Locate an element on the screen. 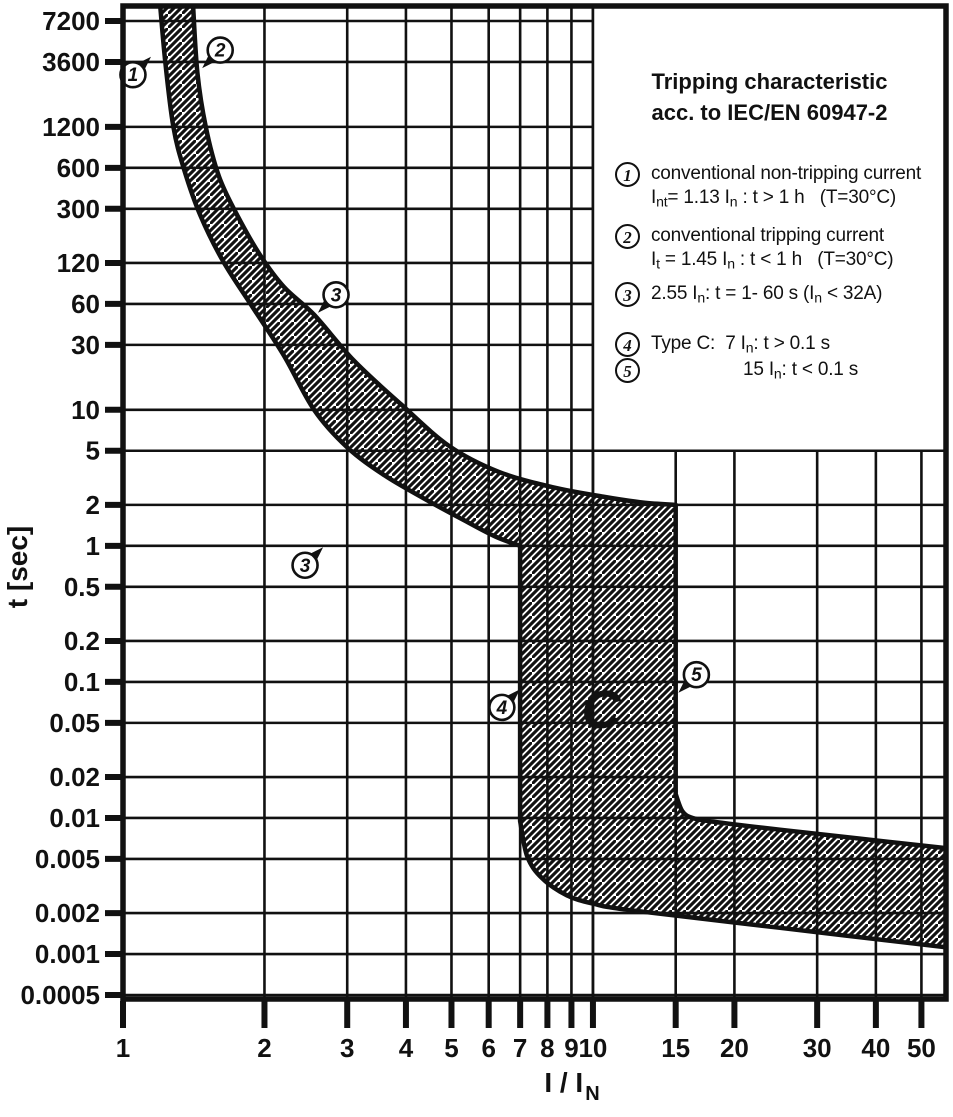 This screenshot has width=953, height=1117. x-tick-label: 8 is located at coordinates (547, 1048).